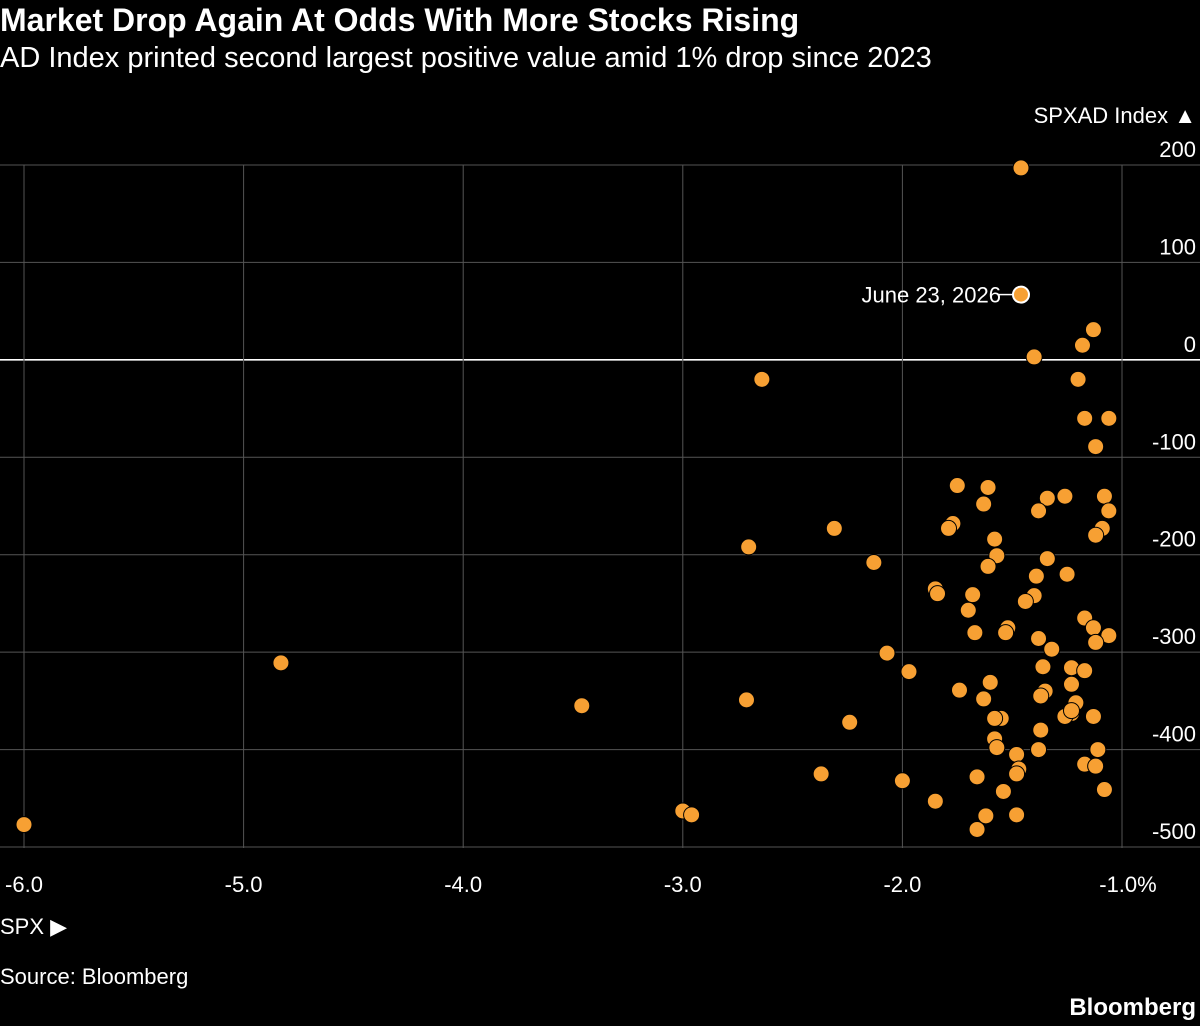 The height and width of the screenshot is (1026, 1200). What do you see at coordinates (1174, 539) in the screenshot?
I see `y-tick-label: -200` at bounding box center [1174, 539].